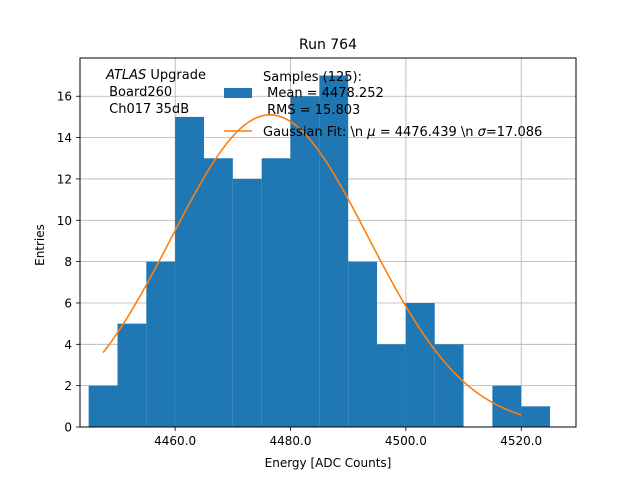  I want to click on legend-samples-line3: RMS = 15.803, so click(311, 110).